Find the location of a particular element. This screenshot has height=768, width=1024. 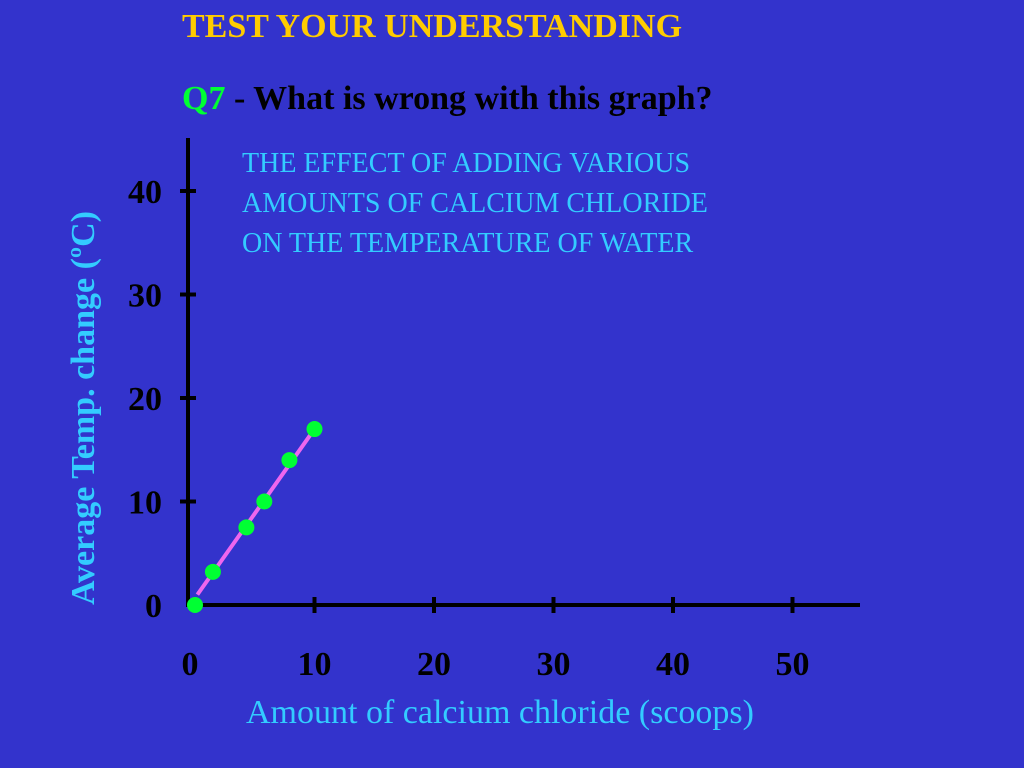

question-text: - What is wrong with this graph? is located at coordinates (469, 98).